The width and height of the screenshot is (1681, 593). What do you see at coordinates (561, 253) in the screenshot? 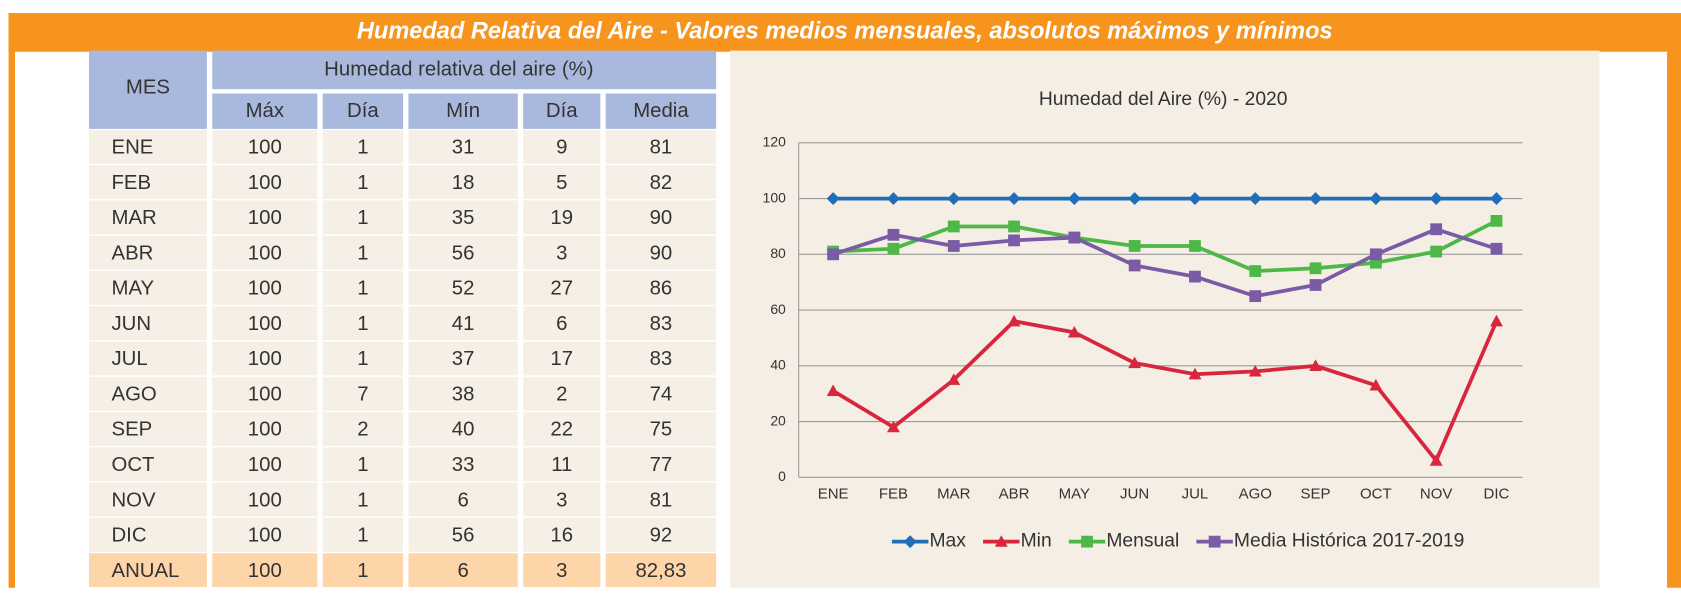
I see `cell-text: 3` at bounding box center [561, 253].